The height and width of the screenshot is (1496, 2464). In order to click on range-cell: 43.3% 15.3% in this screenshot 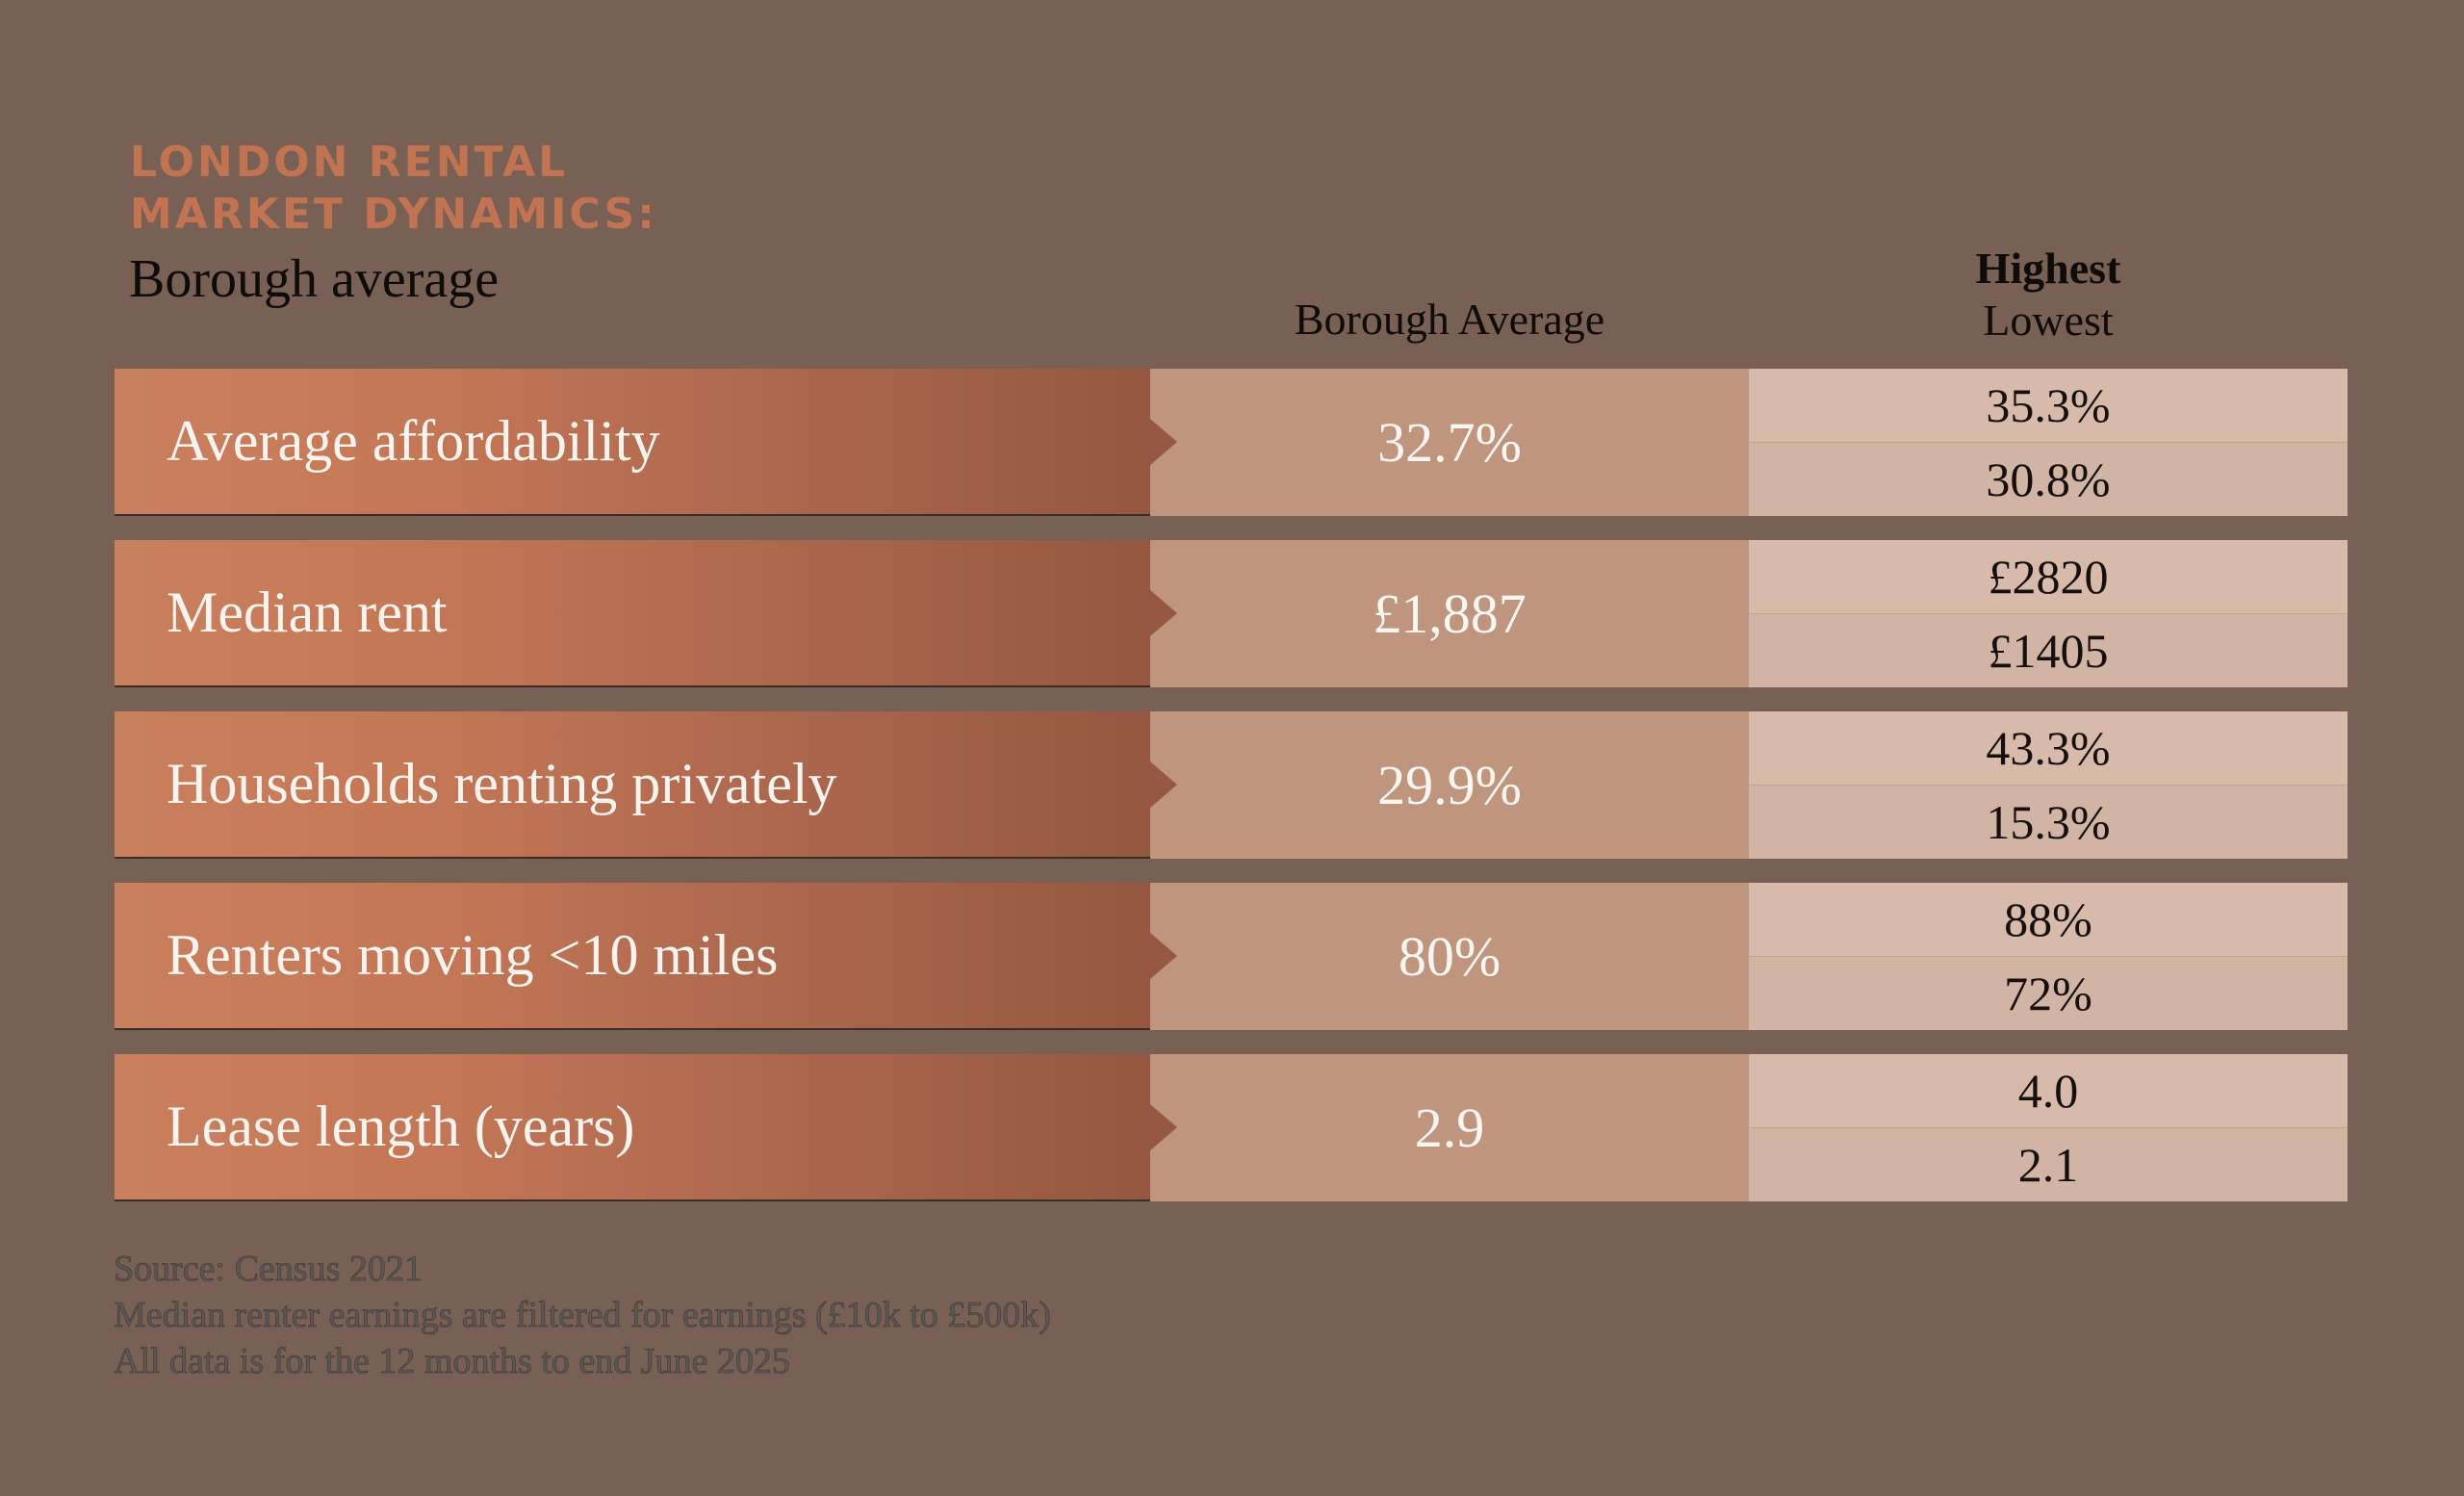, I will do `click(2048, 785)`.